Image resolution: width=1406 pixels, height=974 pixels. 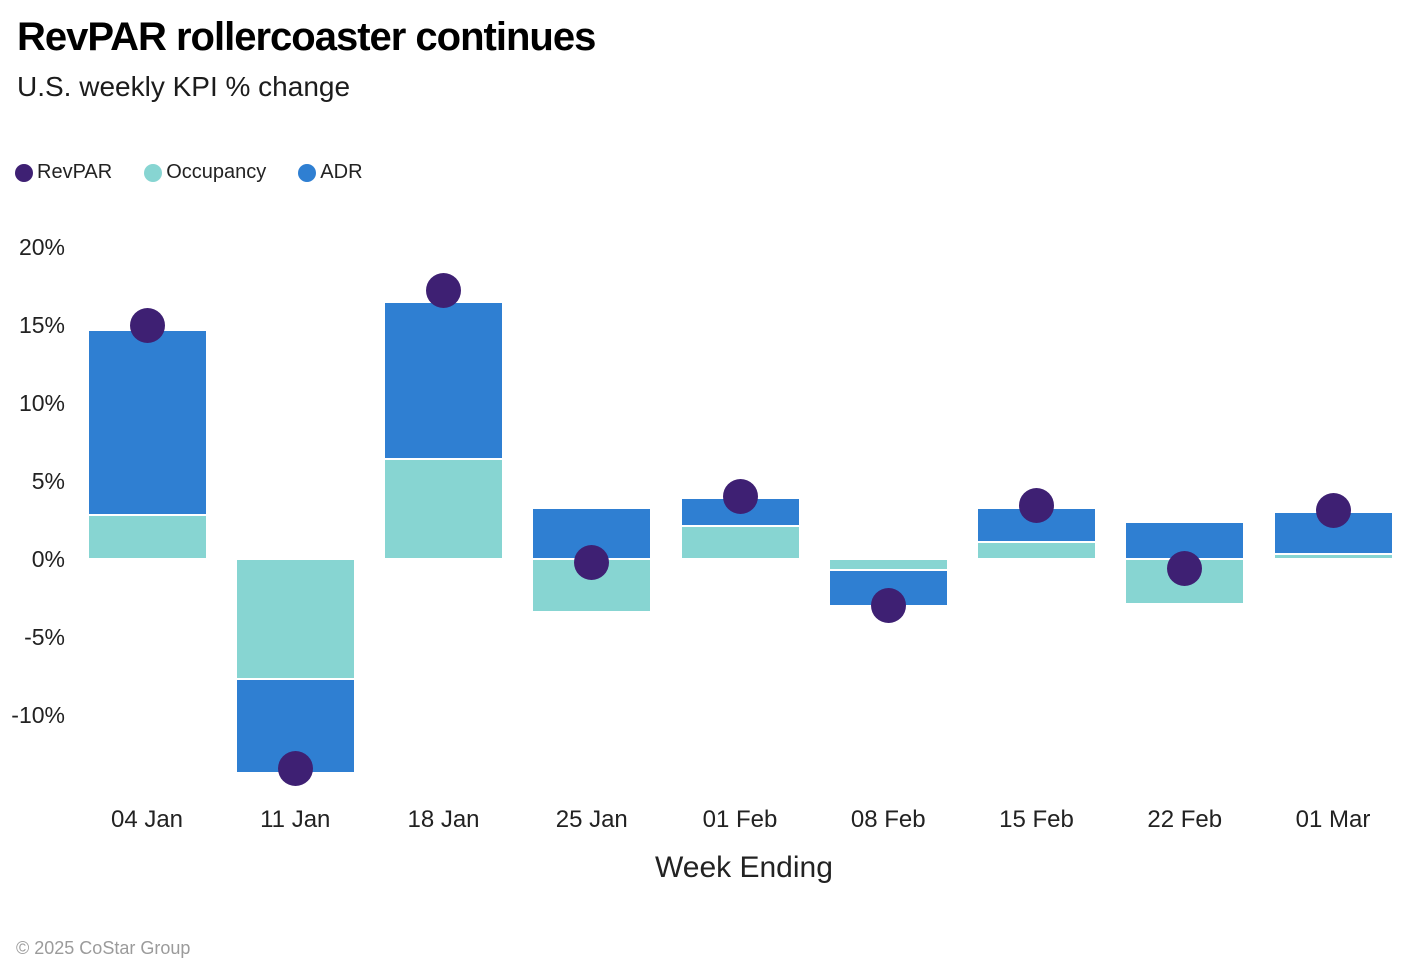 I want to click on chart-title: RevPAR rollercoaster continues, so click(x=306, y=37).